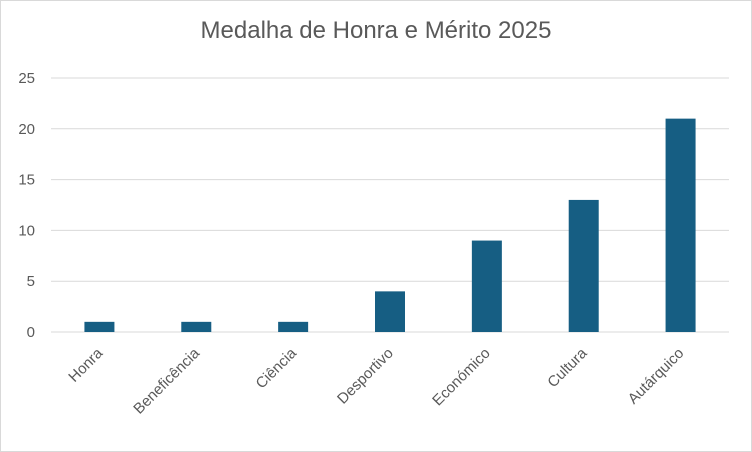  I want to click on y-tick-label: 15, so click(26, 180).